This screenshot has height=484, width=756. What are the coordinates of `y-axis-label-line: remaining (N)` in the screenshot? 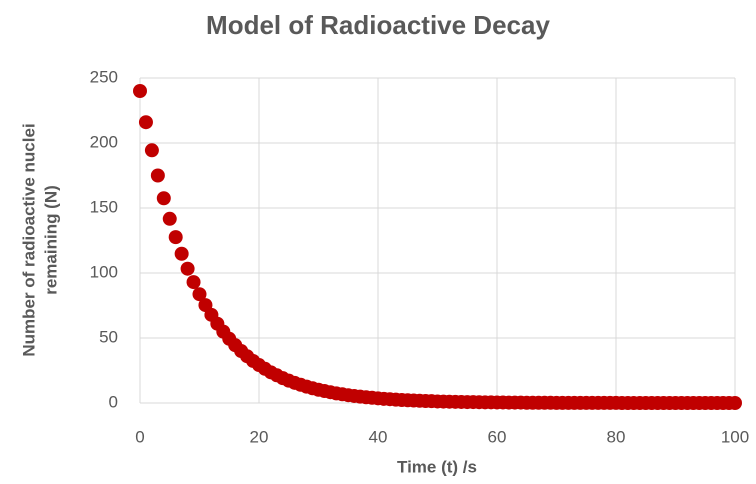 It's located at (50, 240).